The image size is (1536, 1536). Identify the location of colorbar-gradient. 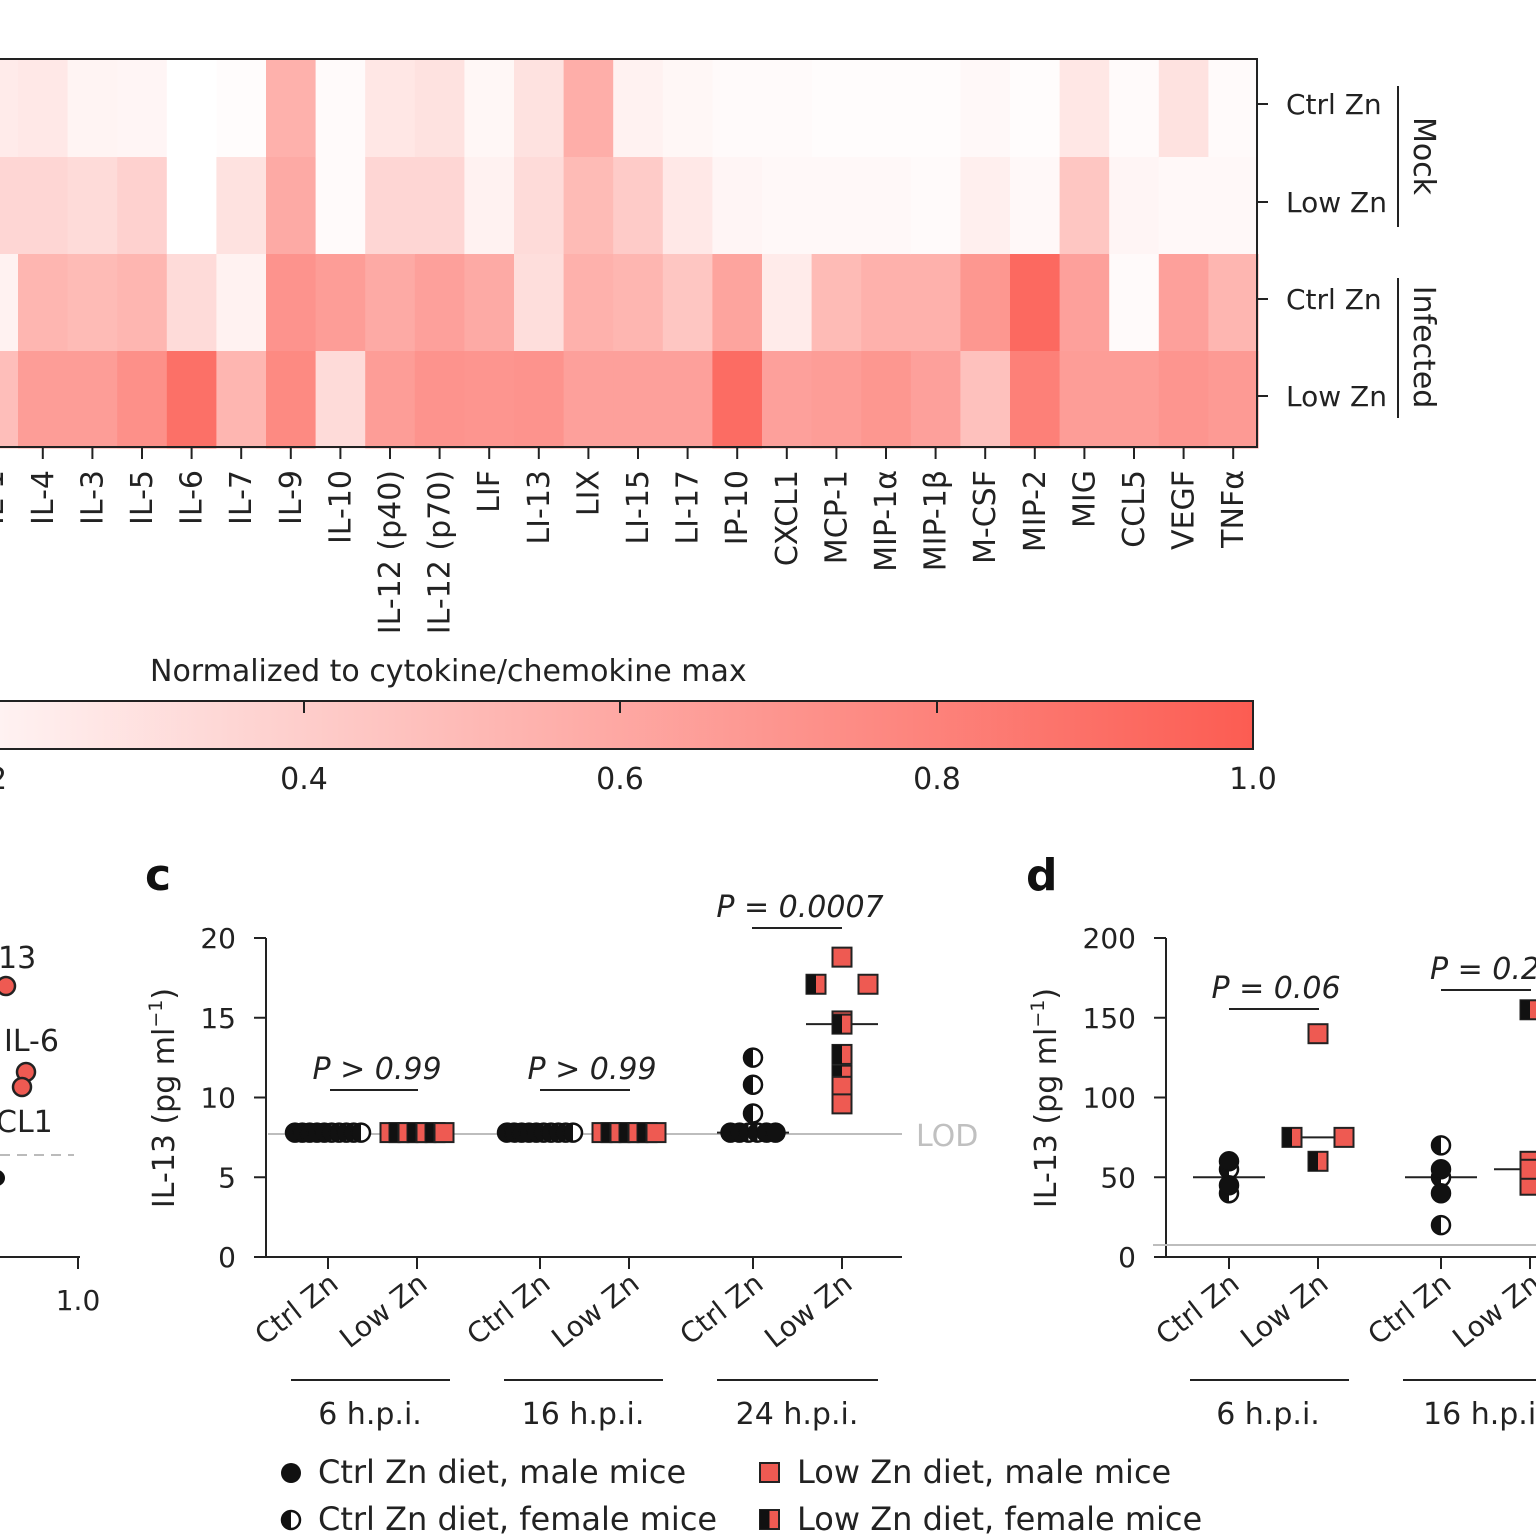
(627, 725).